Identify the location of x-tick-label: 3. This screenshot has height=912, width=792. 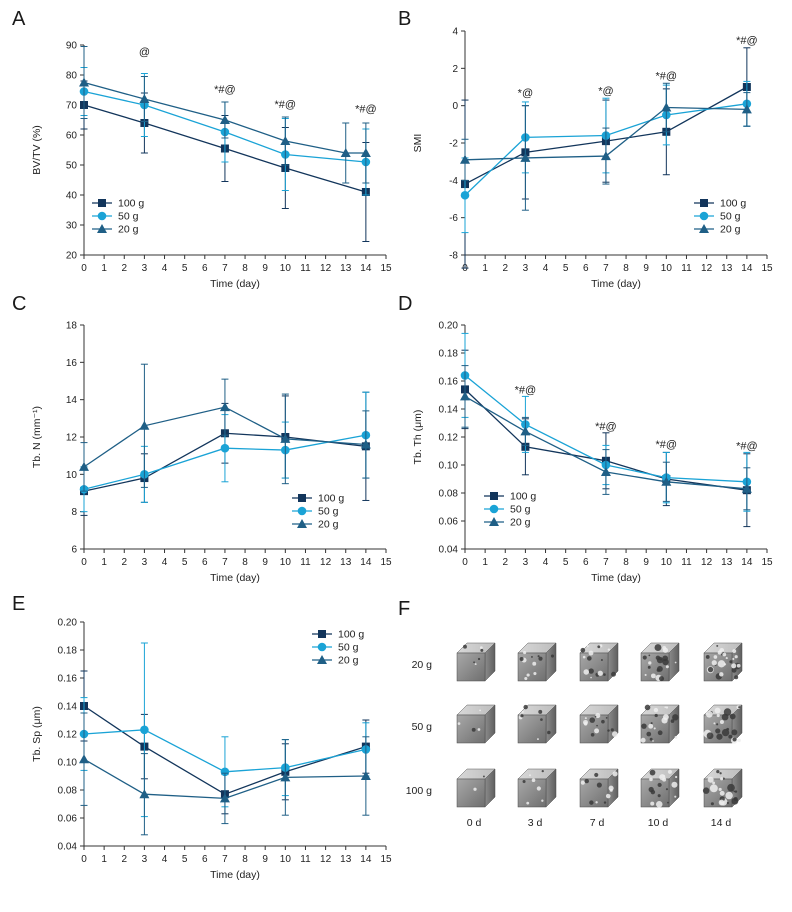
(145, 268).